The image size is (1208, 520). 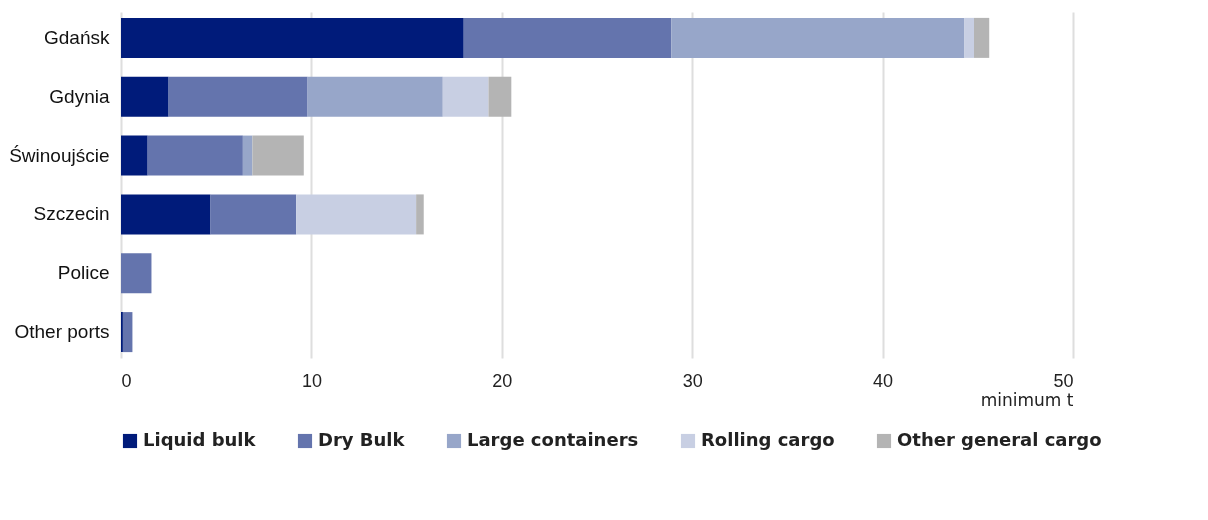 I want to click on legend-label: Dry Bulk, so click(x=362, y=439).